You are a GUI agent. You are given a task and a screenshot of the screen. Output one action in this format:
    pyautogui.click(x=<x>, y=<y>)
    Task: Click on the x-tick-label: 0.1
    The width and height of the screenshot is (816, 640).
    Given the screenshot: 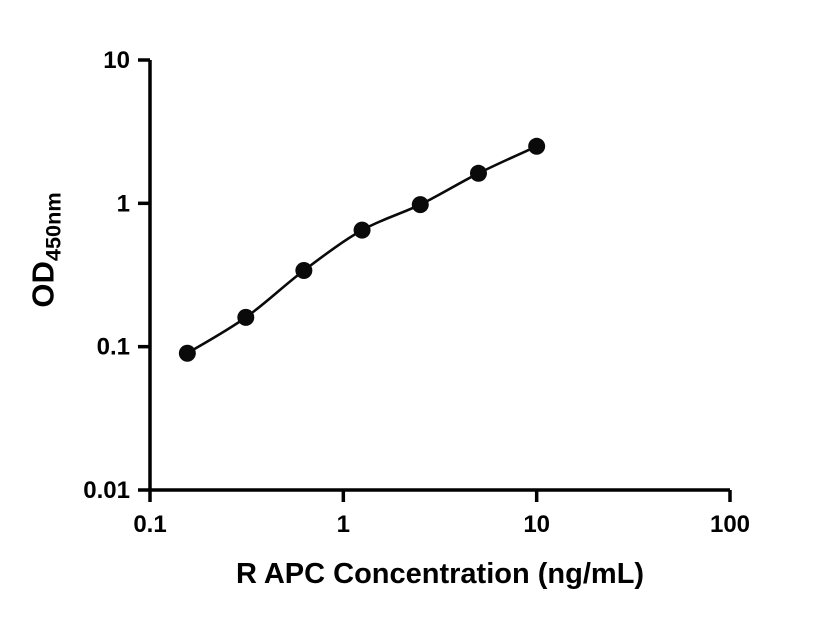 What is the action you would take?
    pyautogui.click(x=149, y=524)
    